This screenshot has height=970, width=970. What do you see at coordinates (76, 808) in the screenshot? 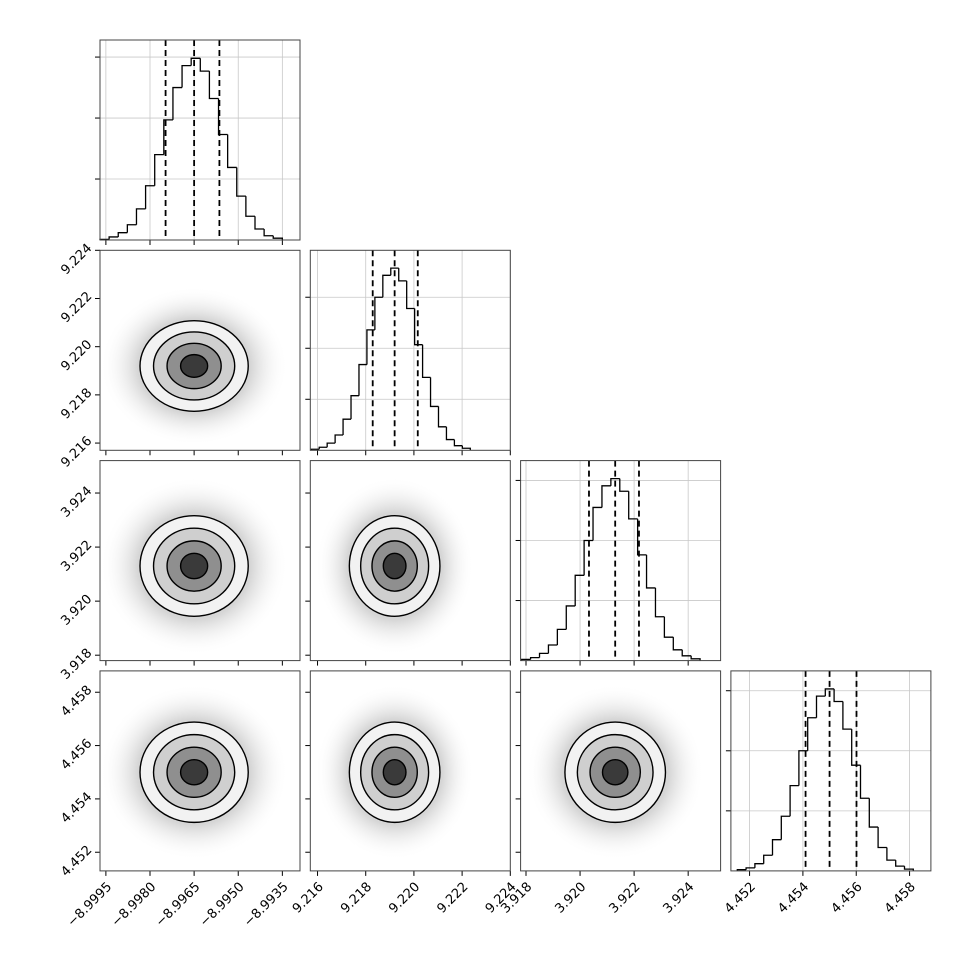
I see `y-tick-label: 4.454` at bounding box center [76, 808].